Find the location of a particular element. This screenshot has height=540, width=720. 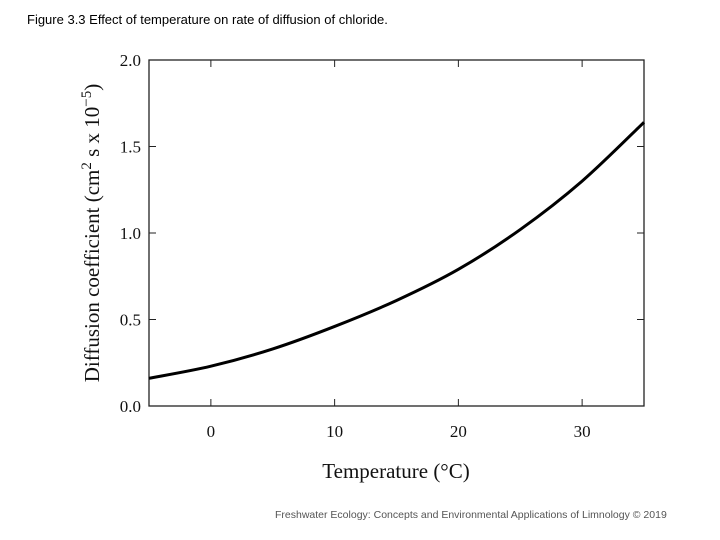

y-tick-label: 1.5 is located at coordinates (130, 147).